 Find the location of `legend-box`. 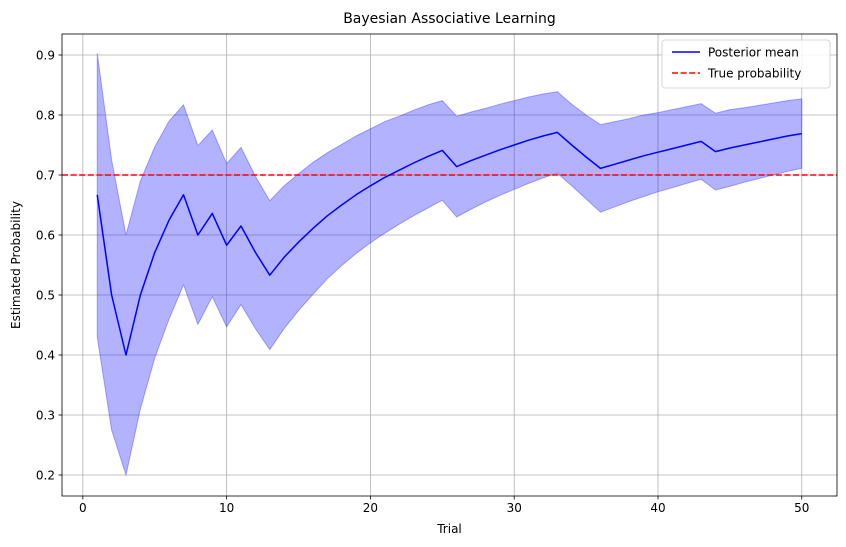

legend-box is located at coordinates (746, 64).